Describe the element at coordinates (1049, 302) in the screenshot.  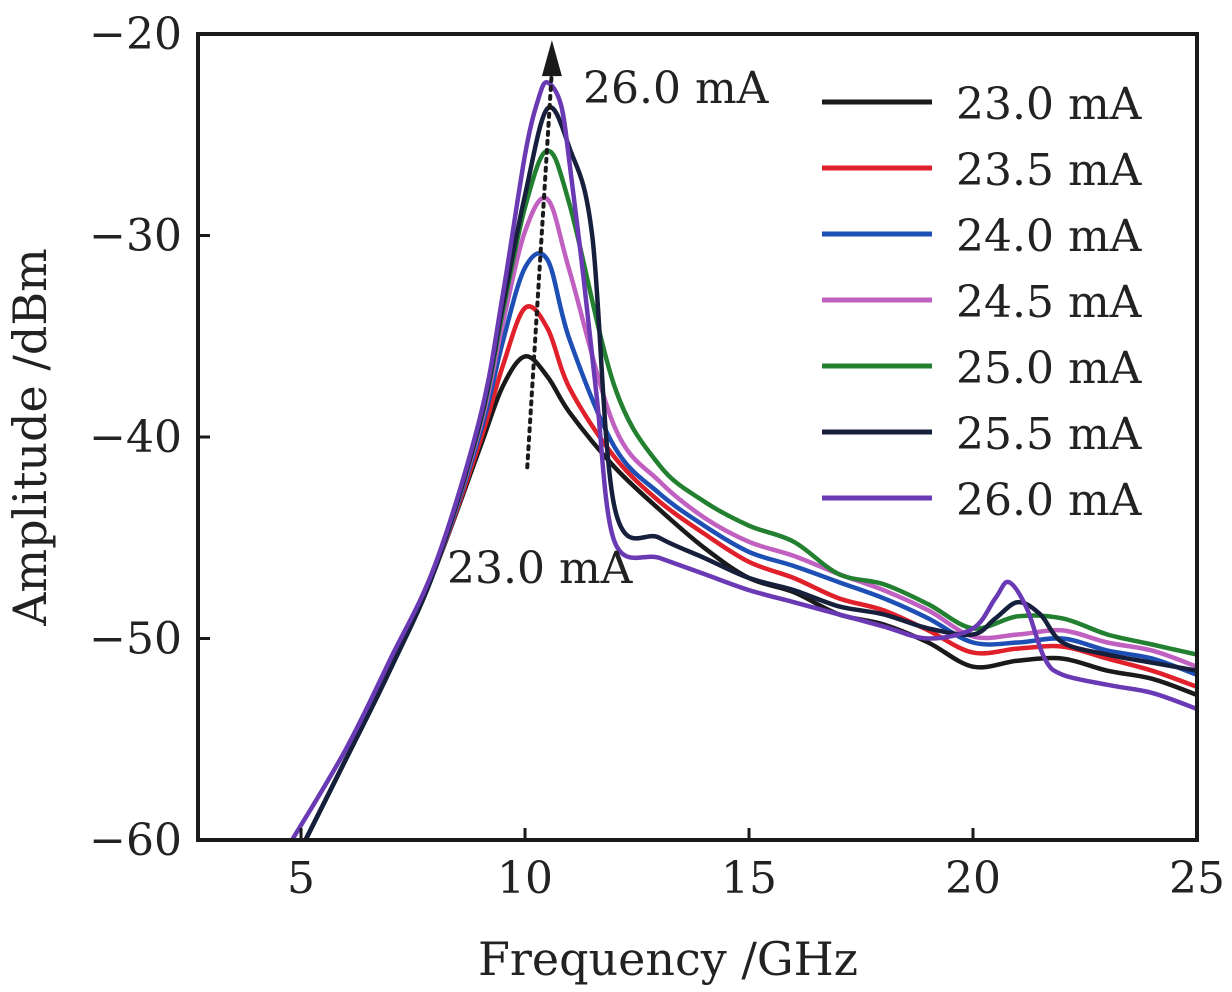
I see `legend-label: 24.5 mA` at that location.